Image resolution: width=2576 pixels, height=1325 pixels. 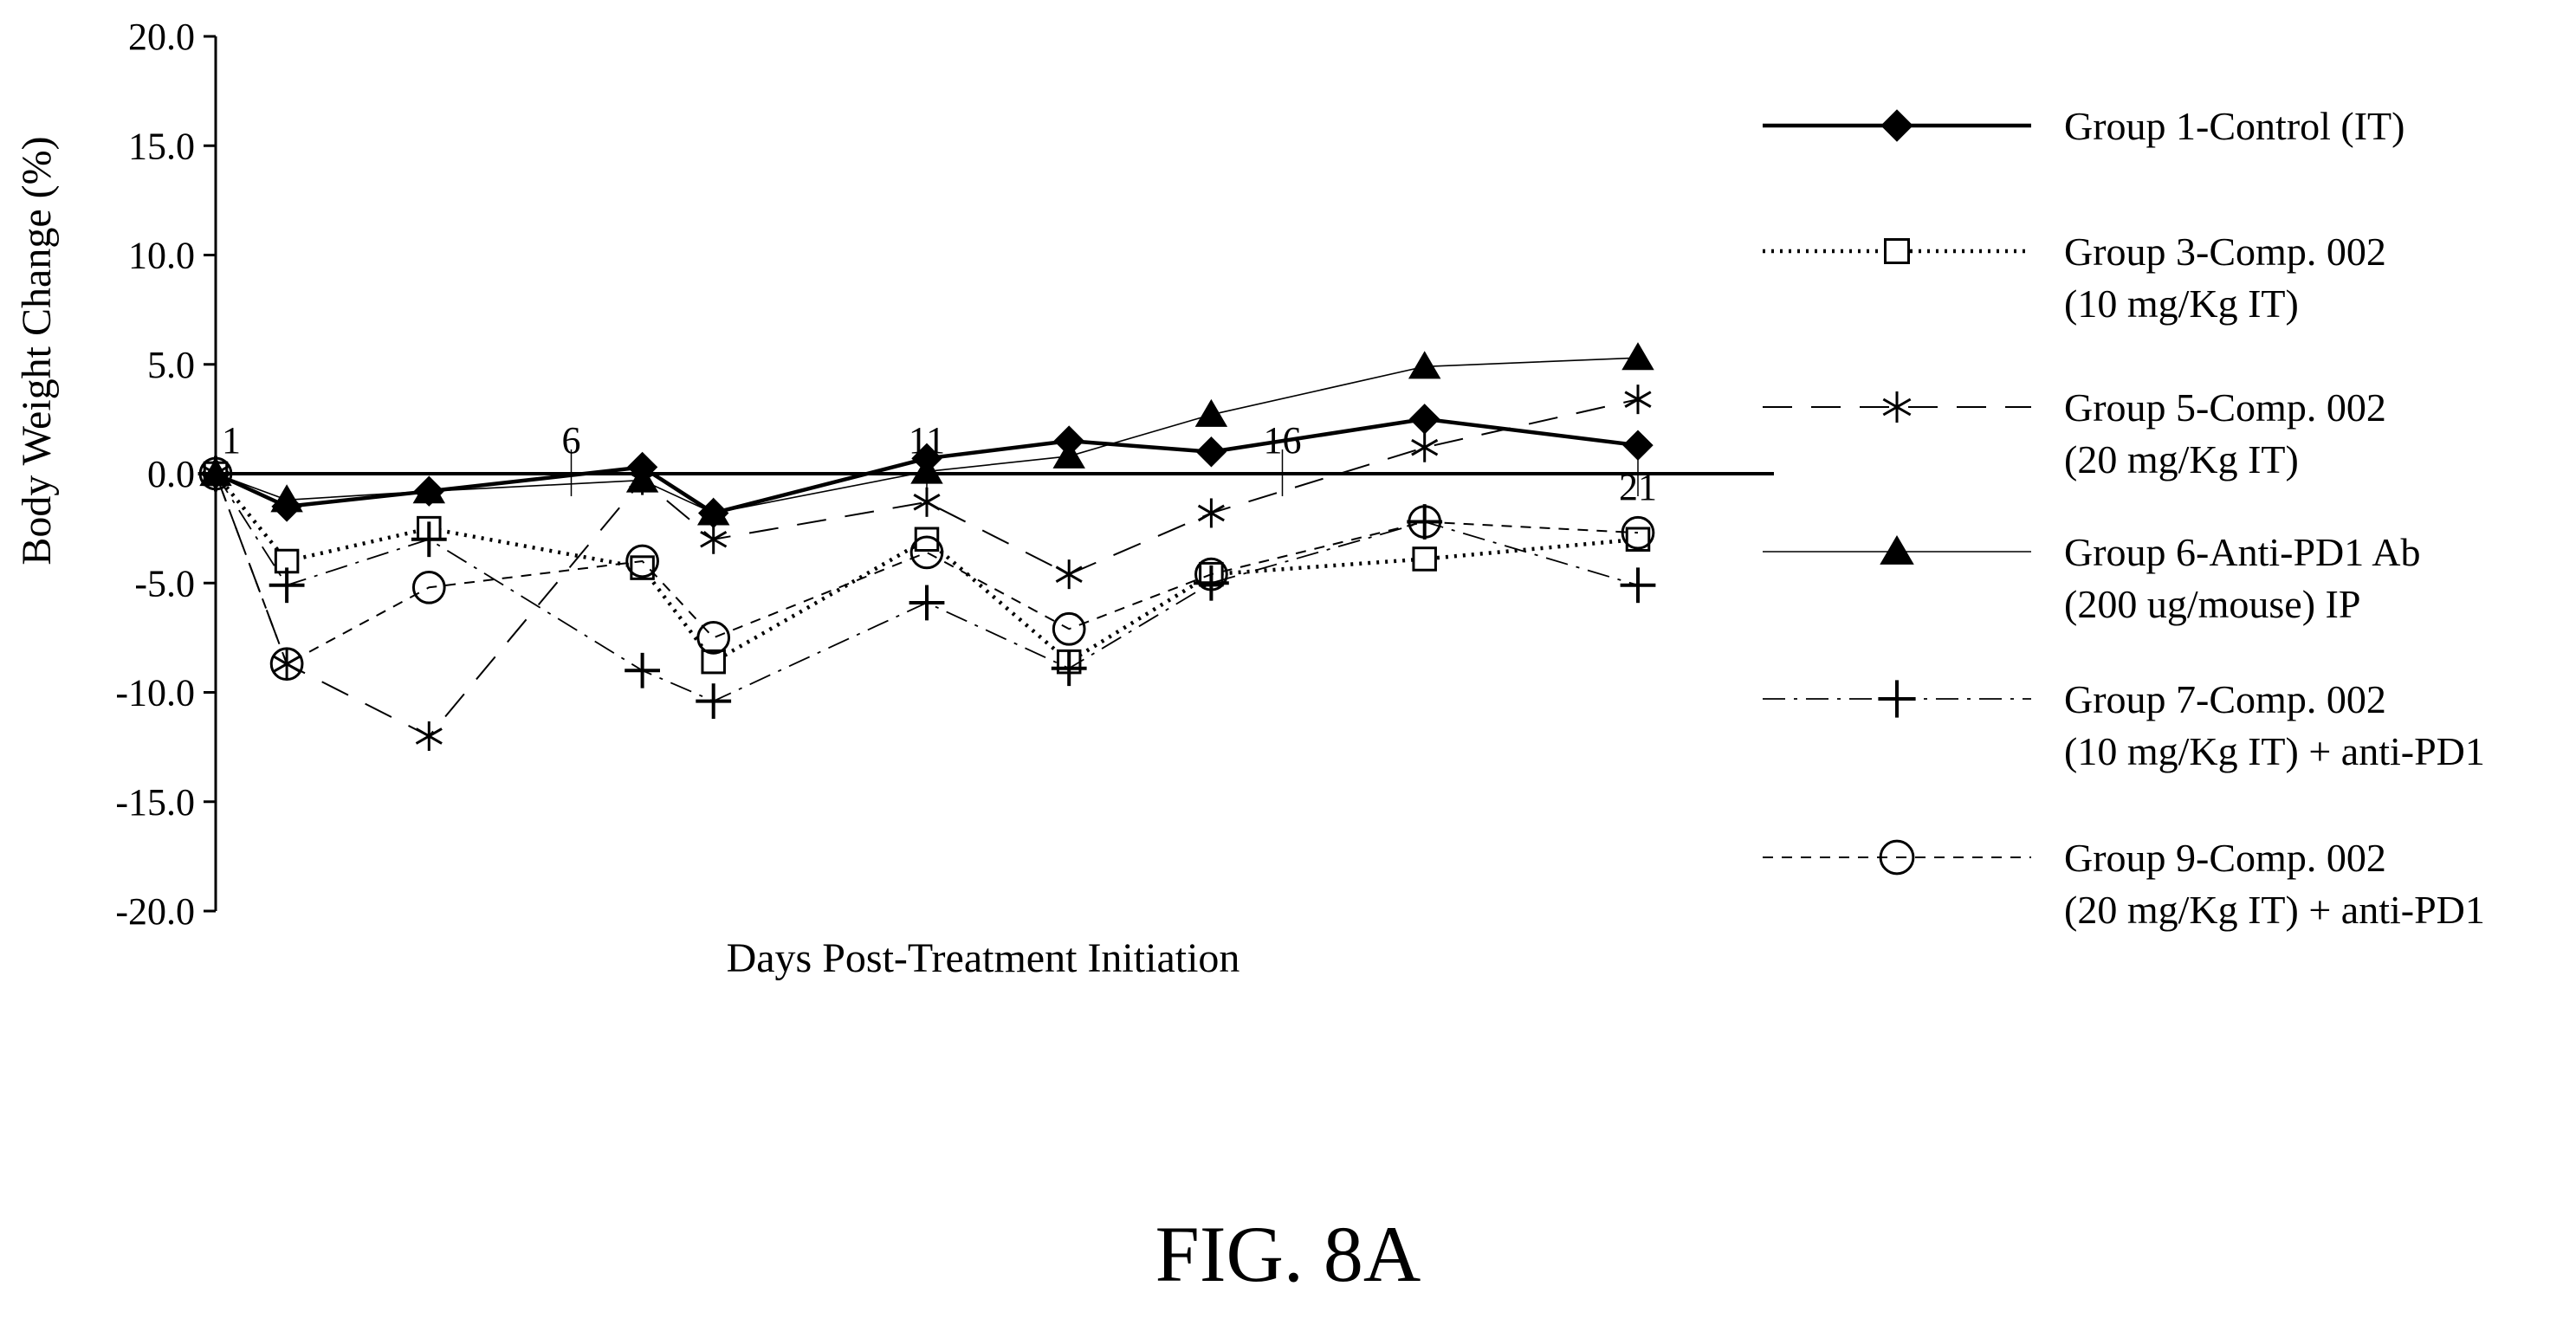 I want to click on y-tick-label: 20.0, so click(x=161, y=37).